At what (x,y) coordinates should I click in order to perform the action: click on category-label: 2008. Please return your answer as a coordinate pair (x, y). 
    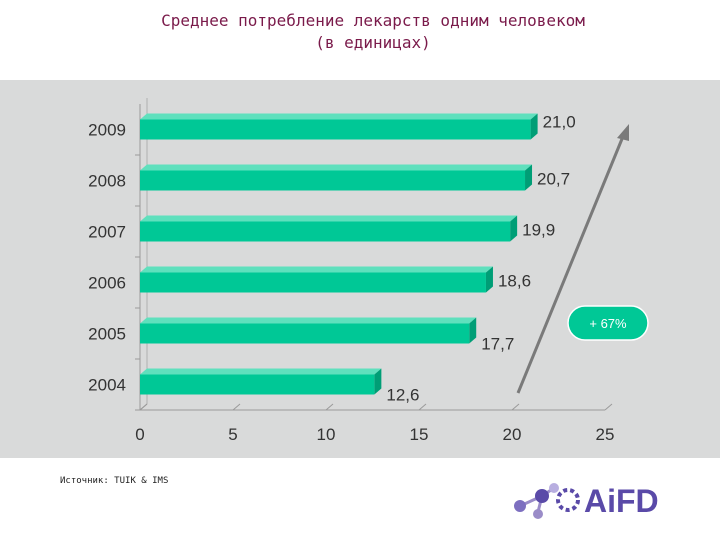
    Looking at the image, I should click on (107, 181).